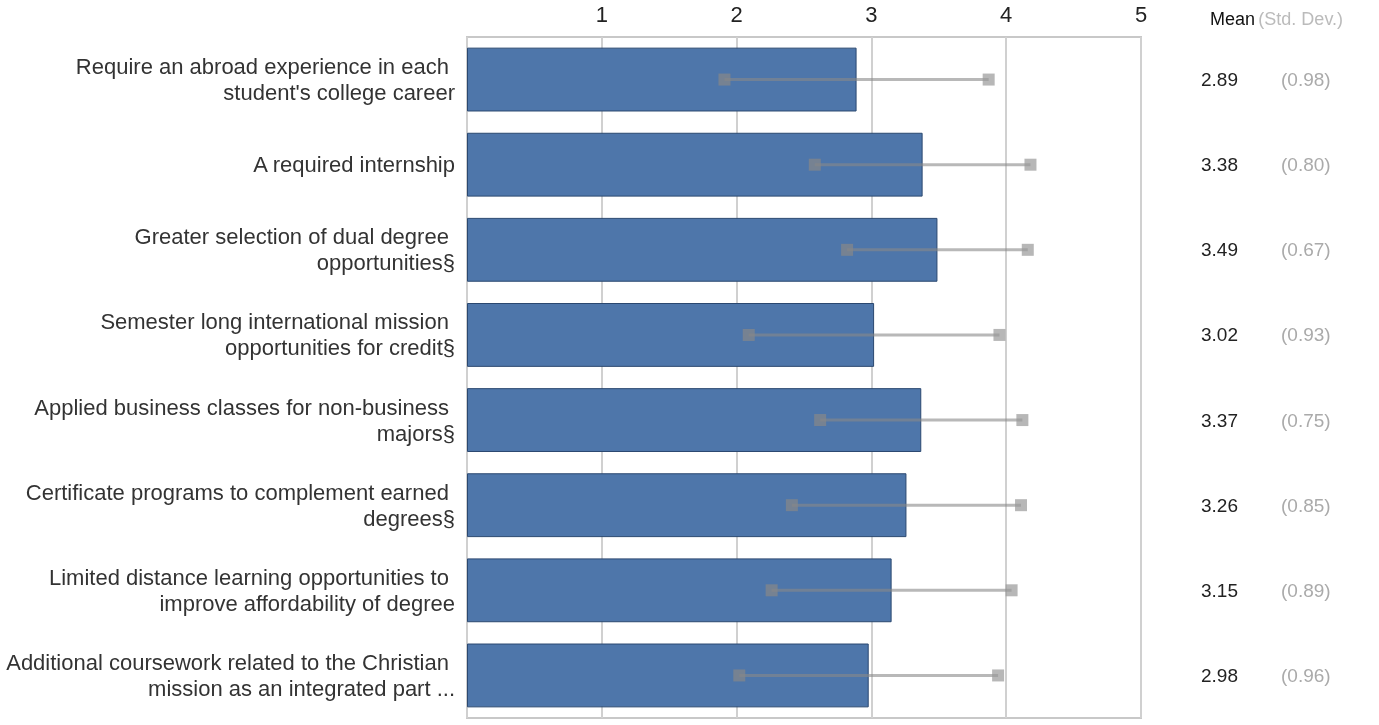 This screenshot has width=1379, height=725. I want to click on x-tick-label: 3, so click(871, 14).